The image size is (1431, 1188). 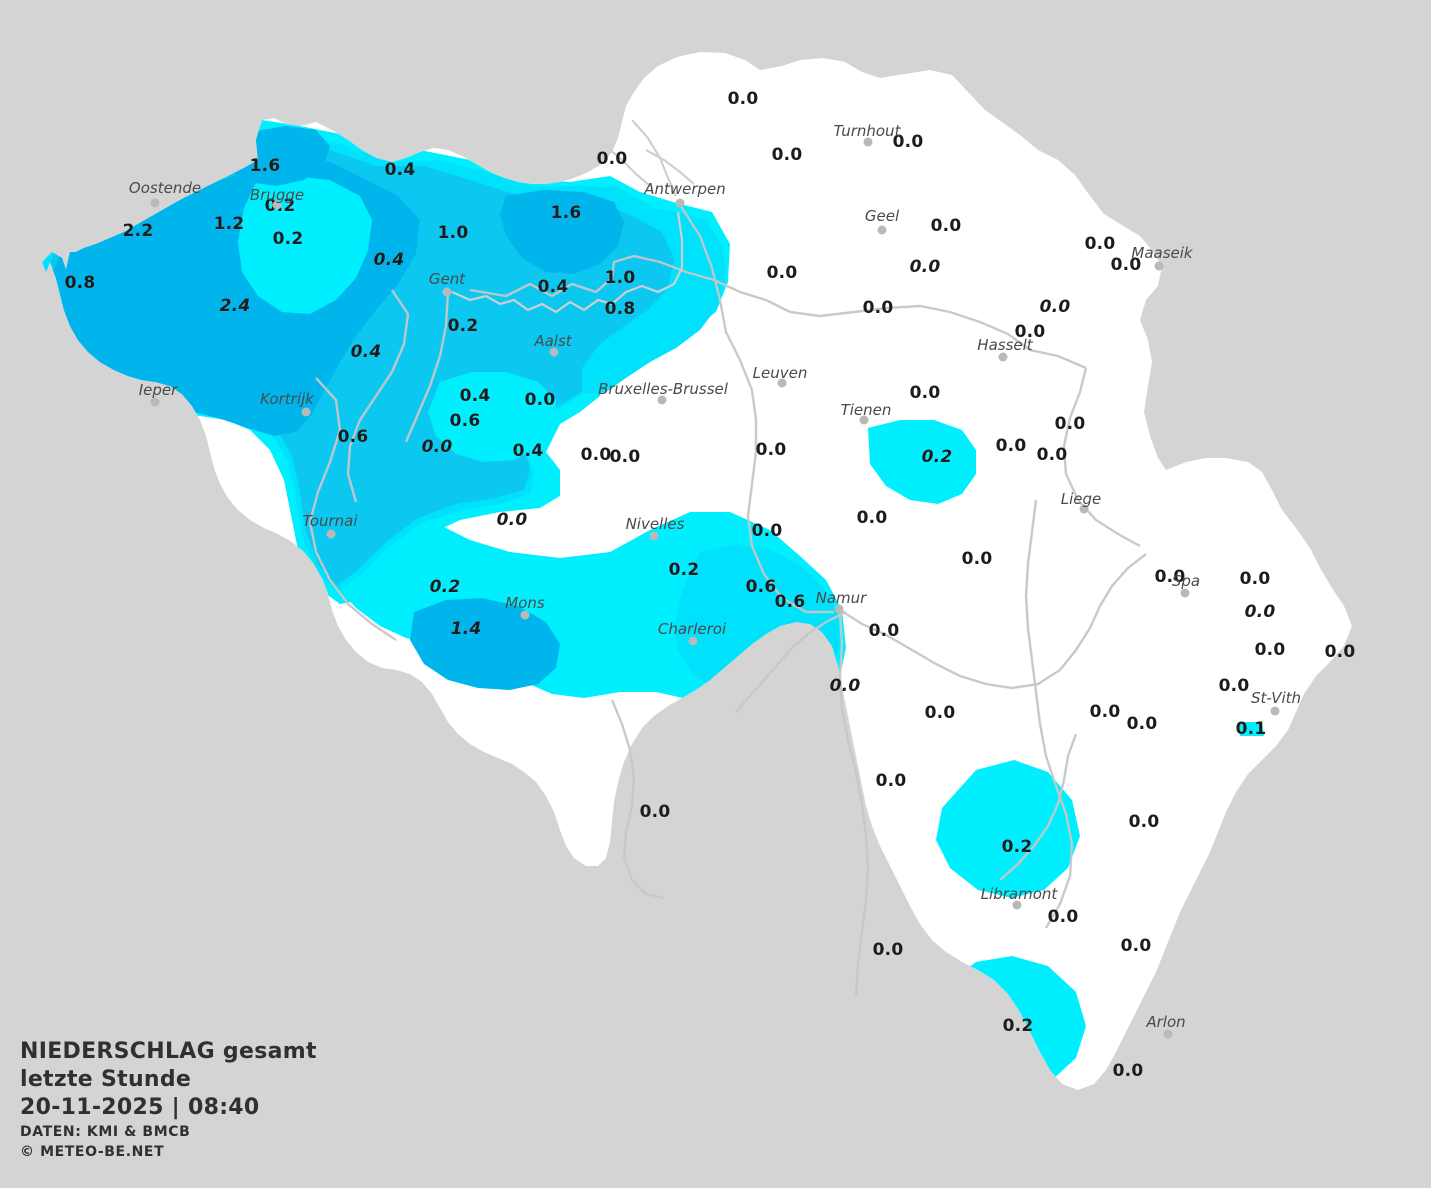 What do you see at coordinates (1162, 253) in the screenshot?
I see `city-label: Maaseik` at bounding box center [1162, 253].